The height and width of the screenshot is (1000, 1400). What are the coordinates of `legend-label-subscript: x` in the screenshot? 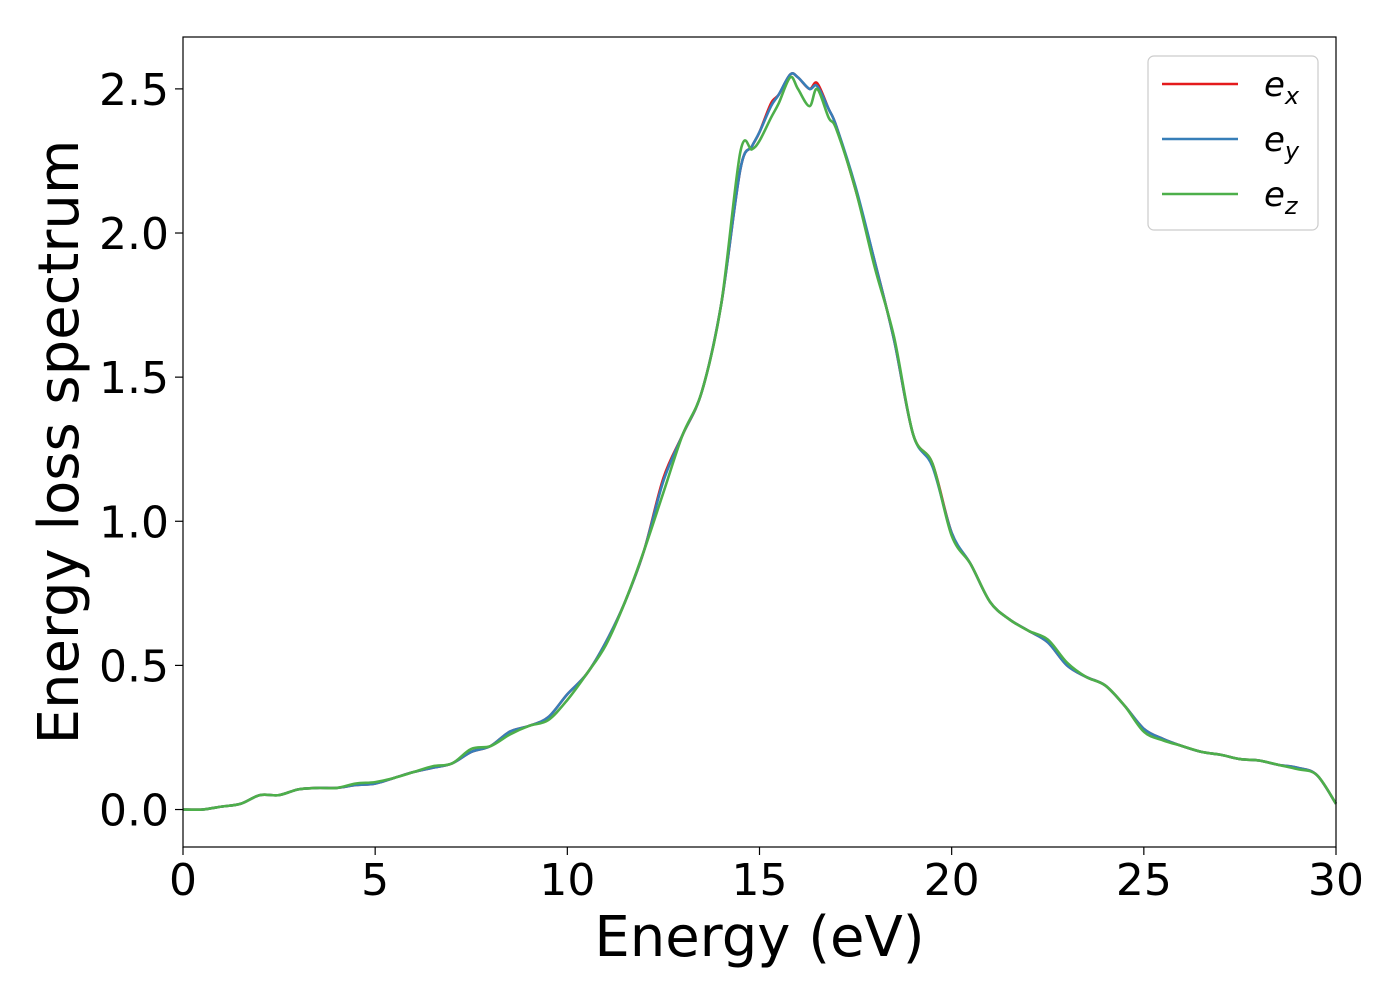 It's located at (1292, 96).